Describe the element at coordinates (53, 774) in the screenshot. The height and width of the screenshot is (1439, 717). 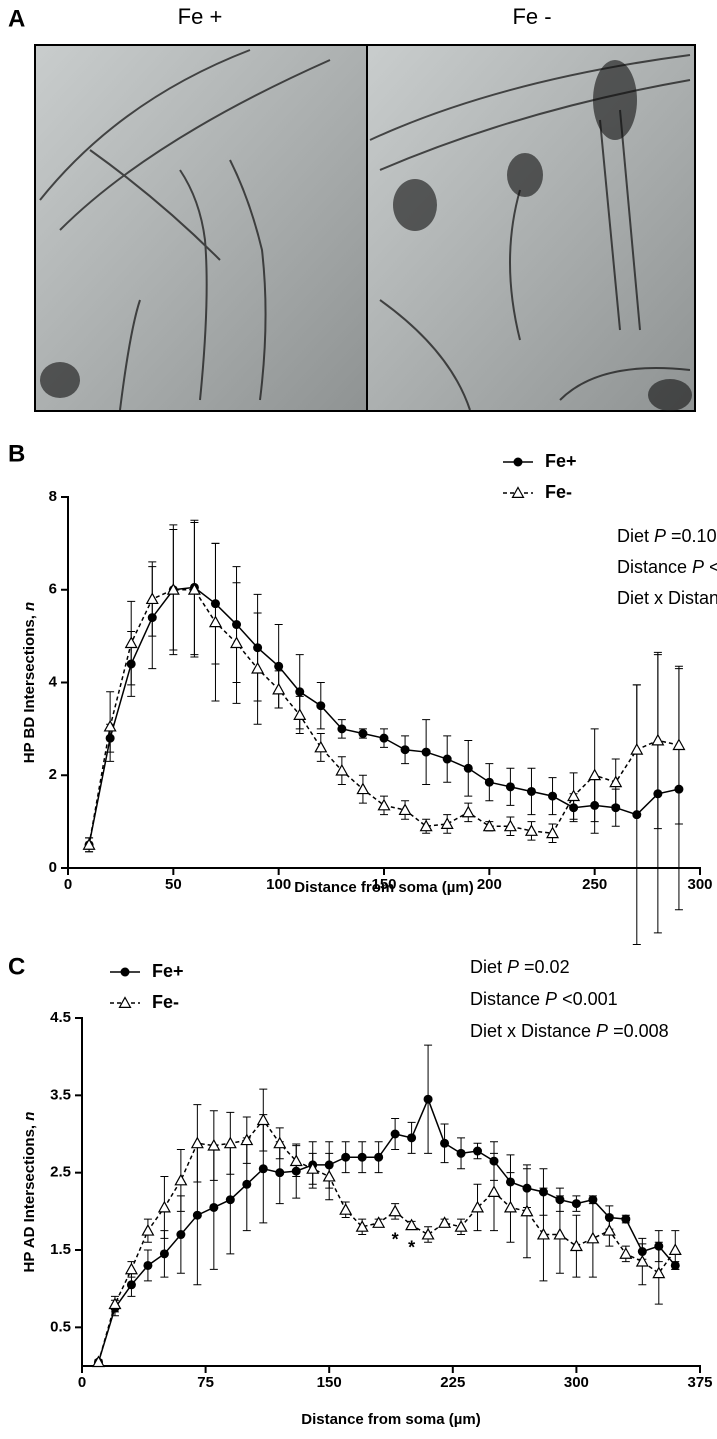
I see `y-tick-label: 2` at that location.